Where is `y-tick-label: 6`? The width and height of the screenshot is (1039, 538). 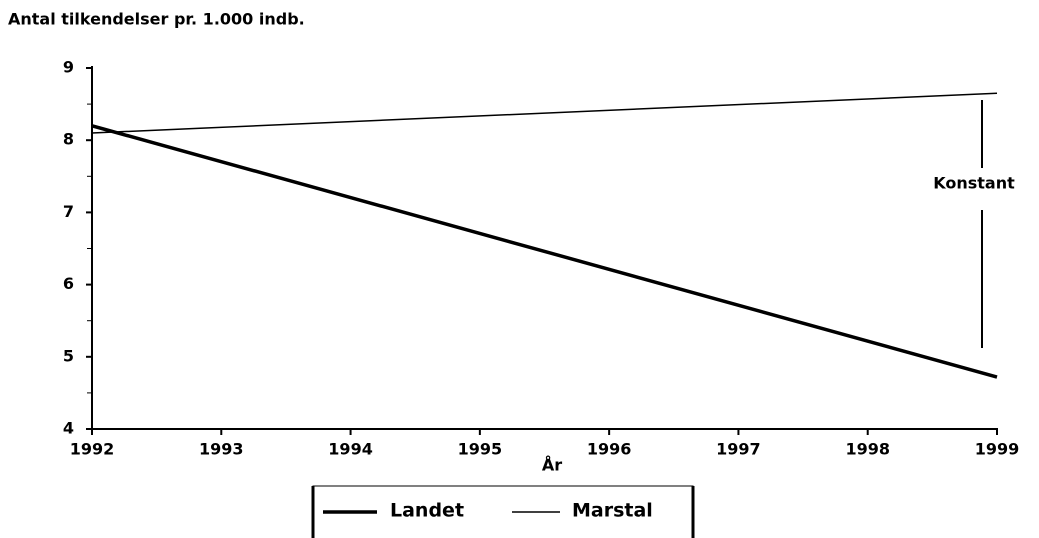
y-tick-label: 6 is located at coordinates (68, 283).